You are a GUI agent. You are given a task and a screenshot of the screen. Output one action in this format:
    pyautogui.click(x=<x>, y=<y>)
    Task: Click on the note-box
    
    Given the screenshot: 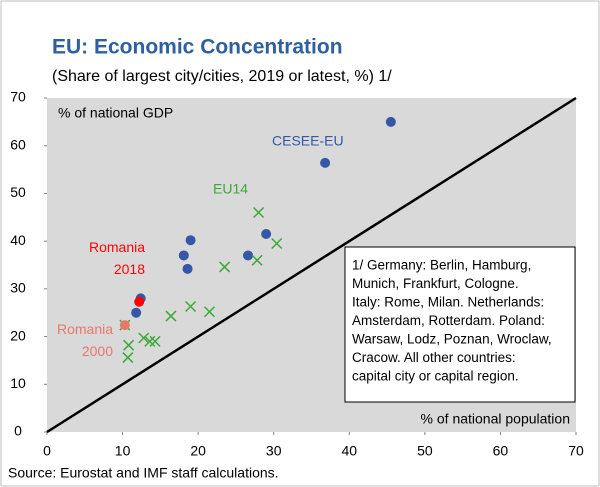 What is the action you would take?
    pyautogui.click(x=460, y=324)
    